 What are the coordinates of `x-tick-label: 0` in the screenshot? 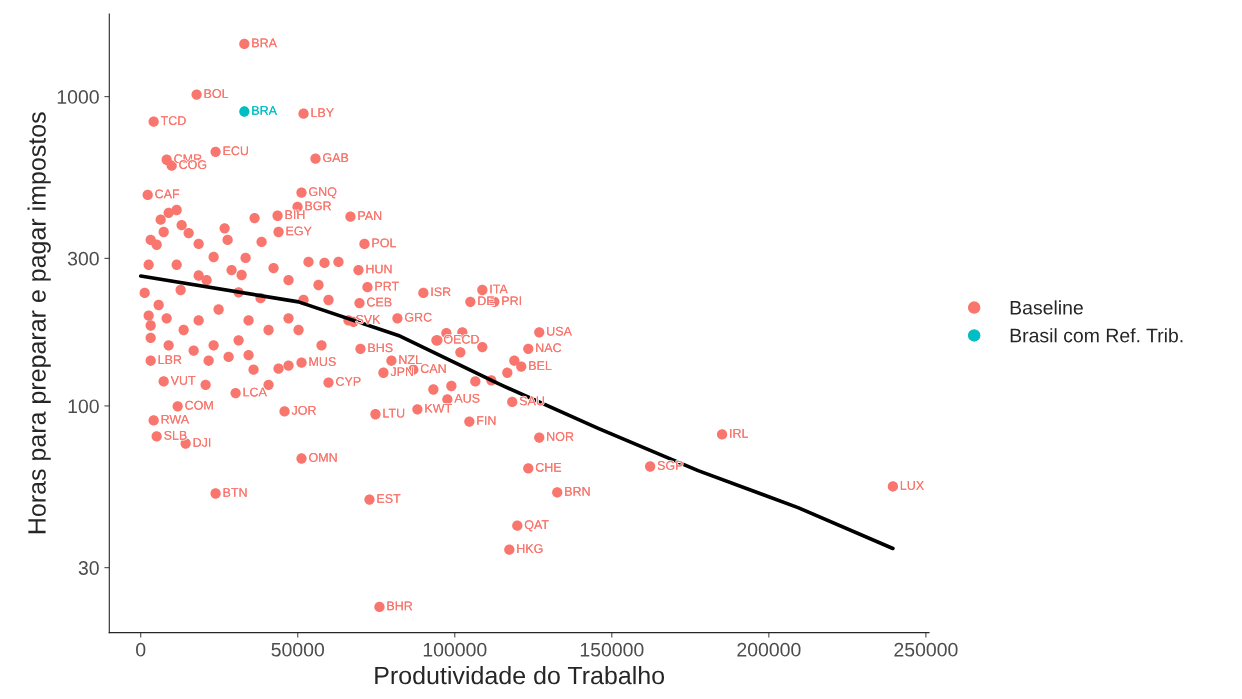 It's located at (141, 649).